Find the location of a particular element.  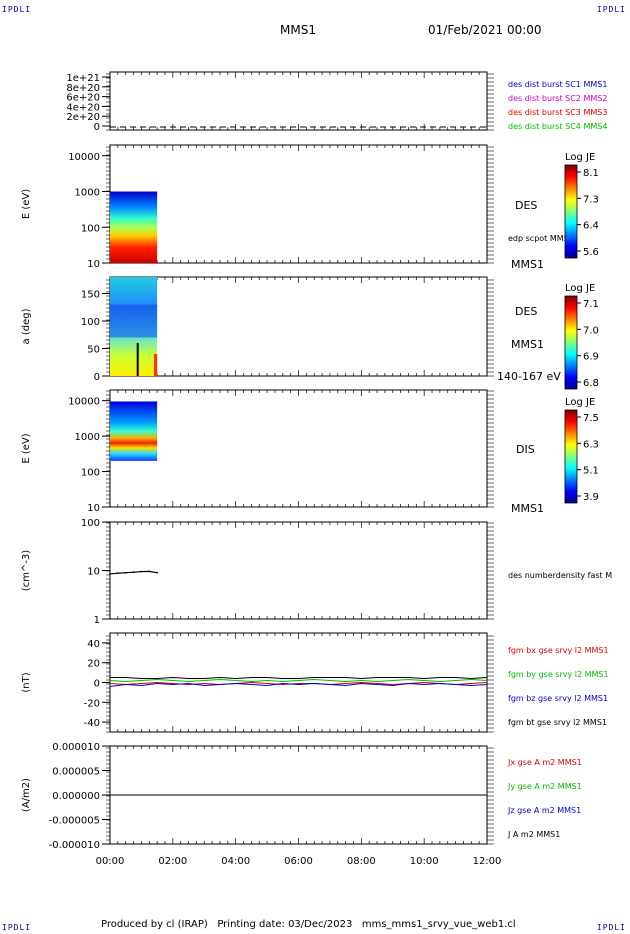

y-tick-label: 1000 is located at coordinates (87, 193).